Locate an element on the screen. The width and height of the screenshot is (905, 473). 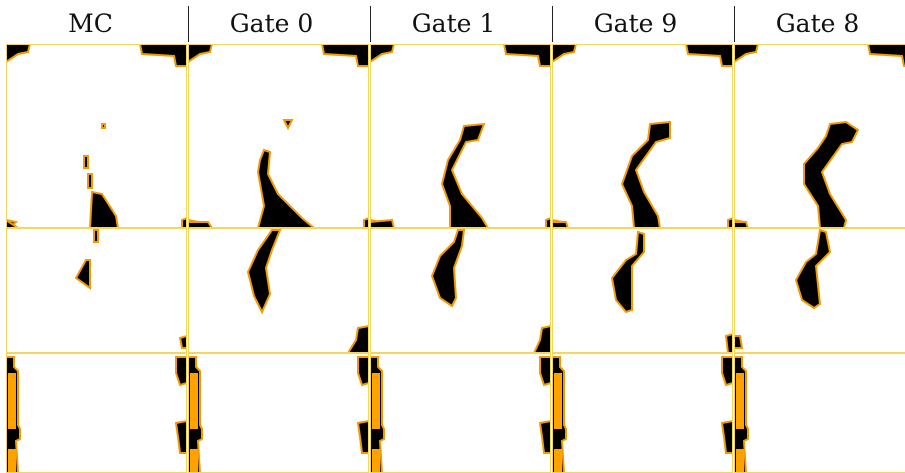
mask-panel-r1-c2 is located at coordinates (460, 290).